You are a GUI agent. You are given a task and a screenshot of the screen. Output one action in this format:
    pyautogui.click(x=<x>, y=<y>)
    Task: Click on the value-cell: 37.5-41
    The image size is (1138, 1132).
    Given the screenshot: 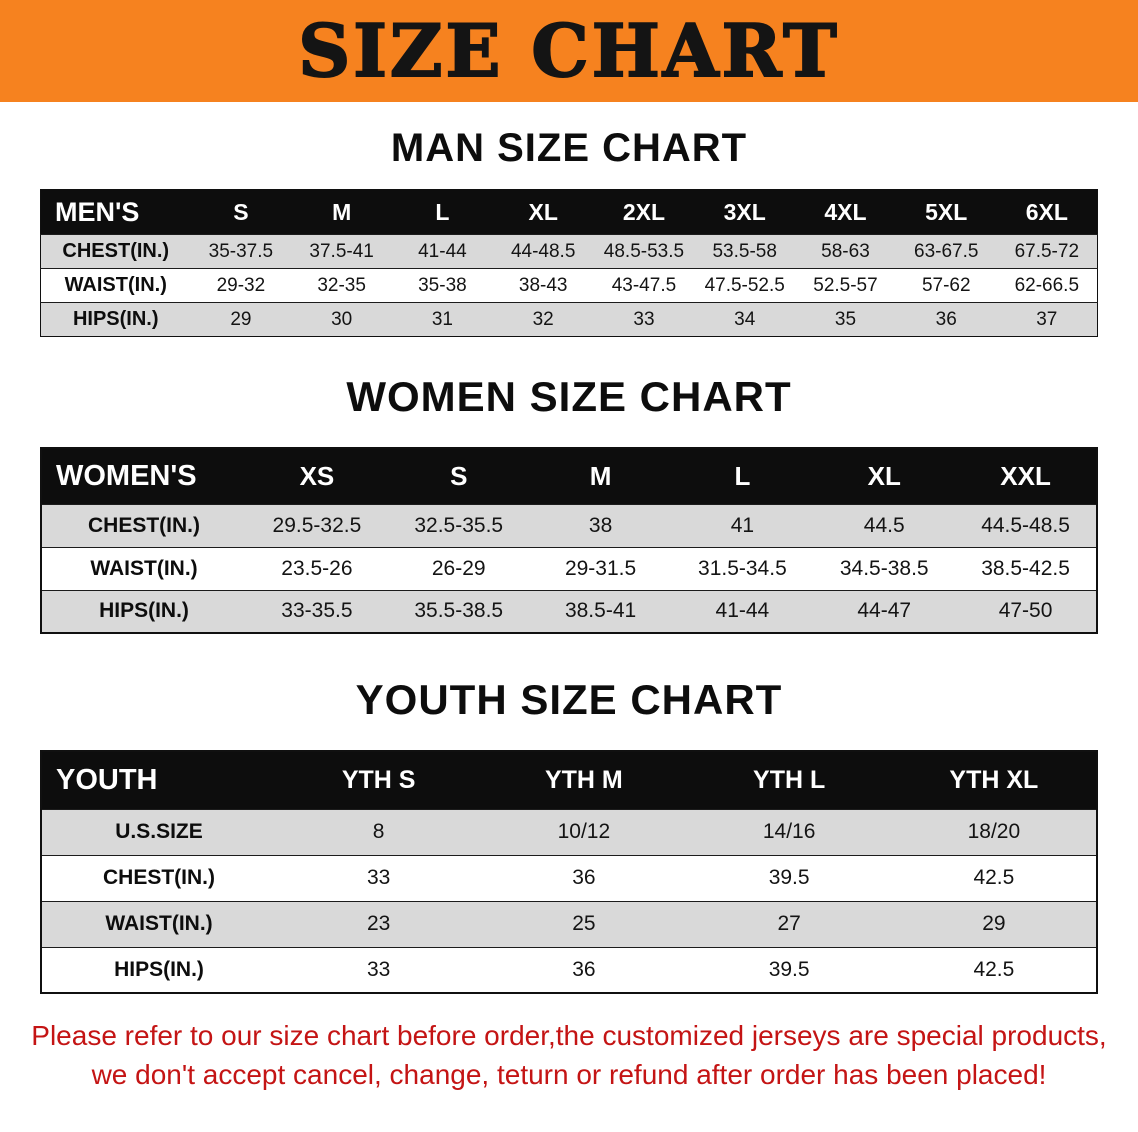 What is the action you would take?
    pyautogui.click(x=341, y=251)
    